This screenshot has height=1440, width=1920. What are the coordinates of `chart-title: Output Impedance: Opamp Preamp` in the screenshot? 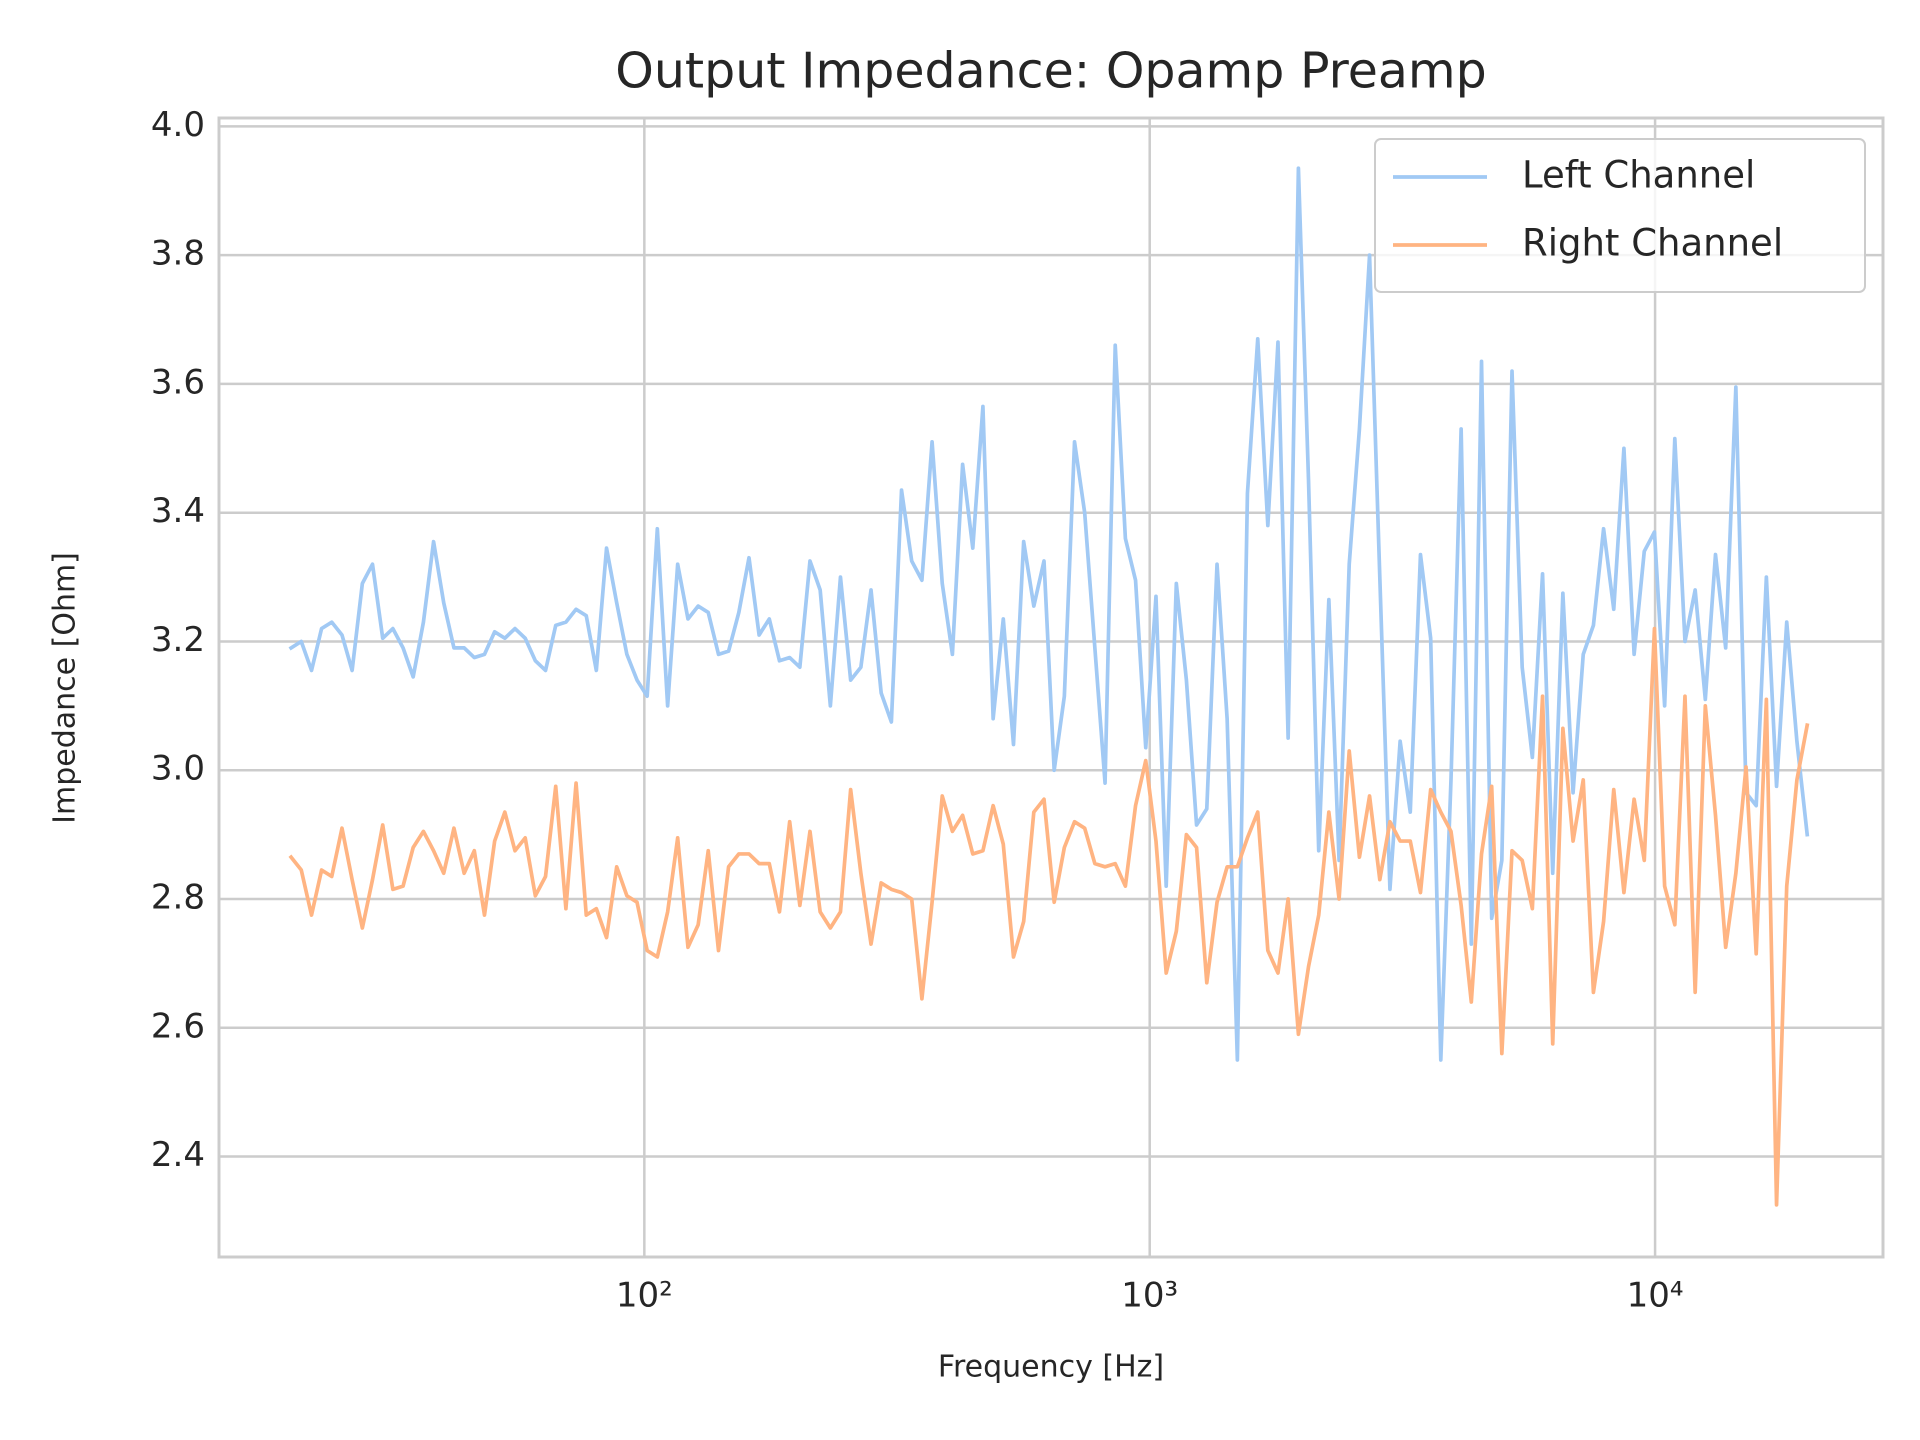 It's located at (1050, 71).